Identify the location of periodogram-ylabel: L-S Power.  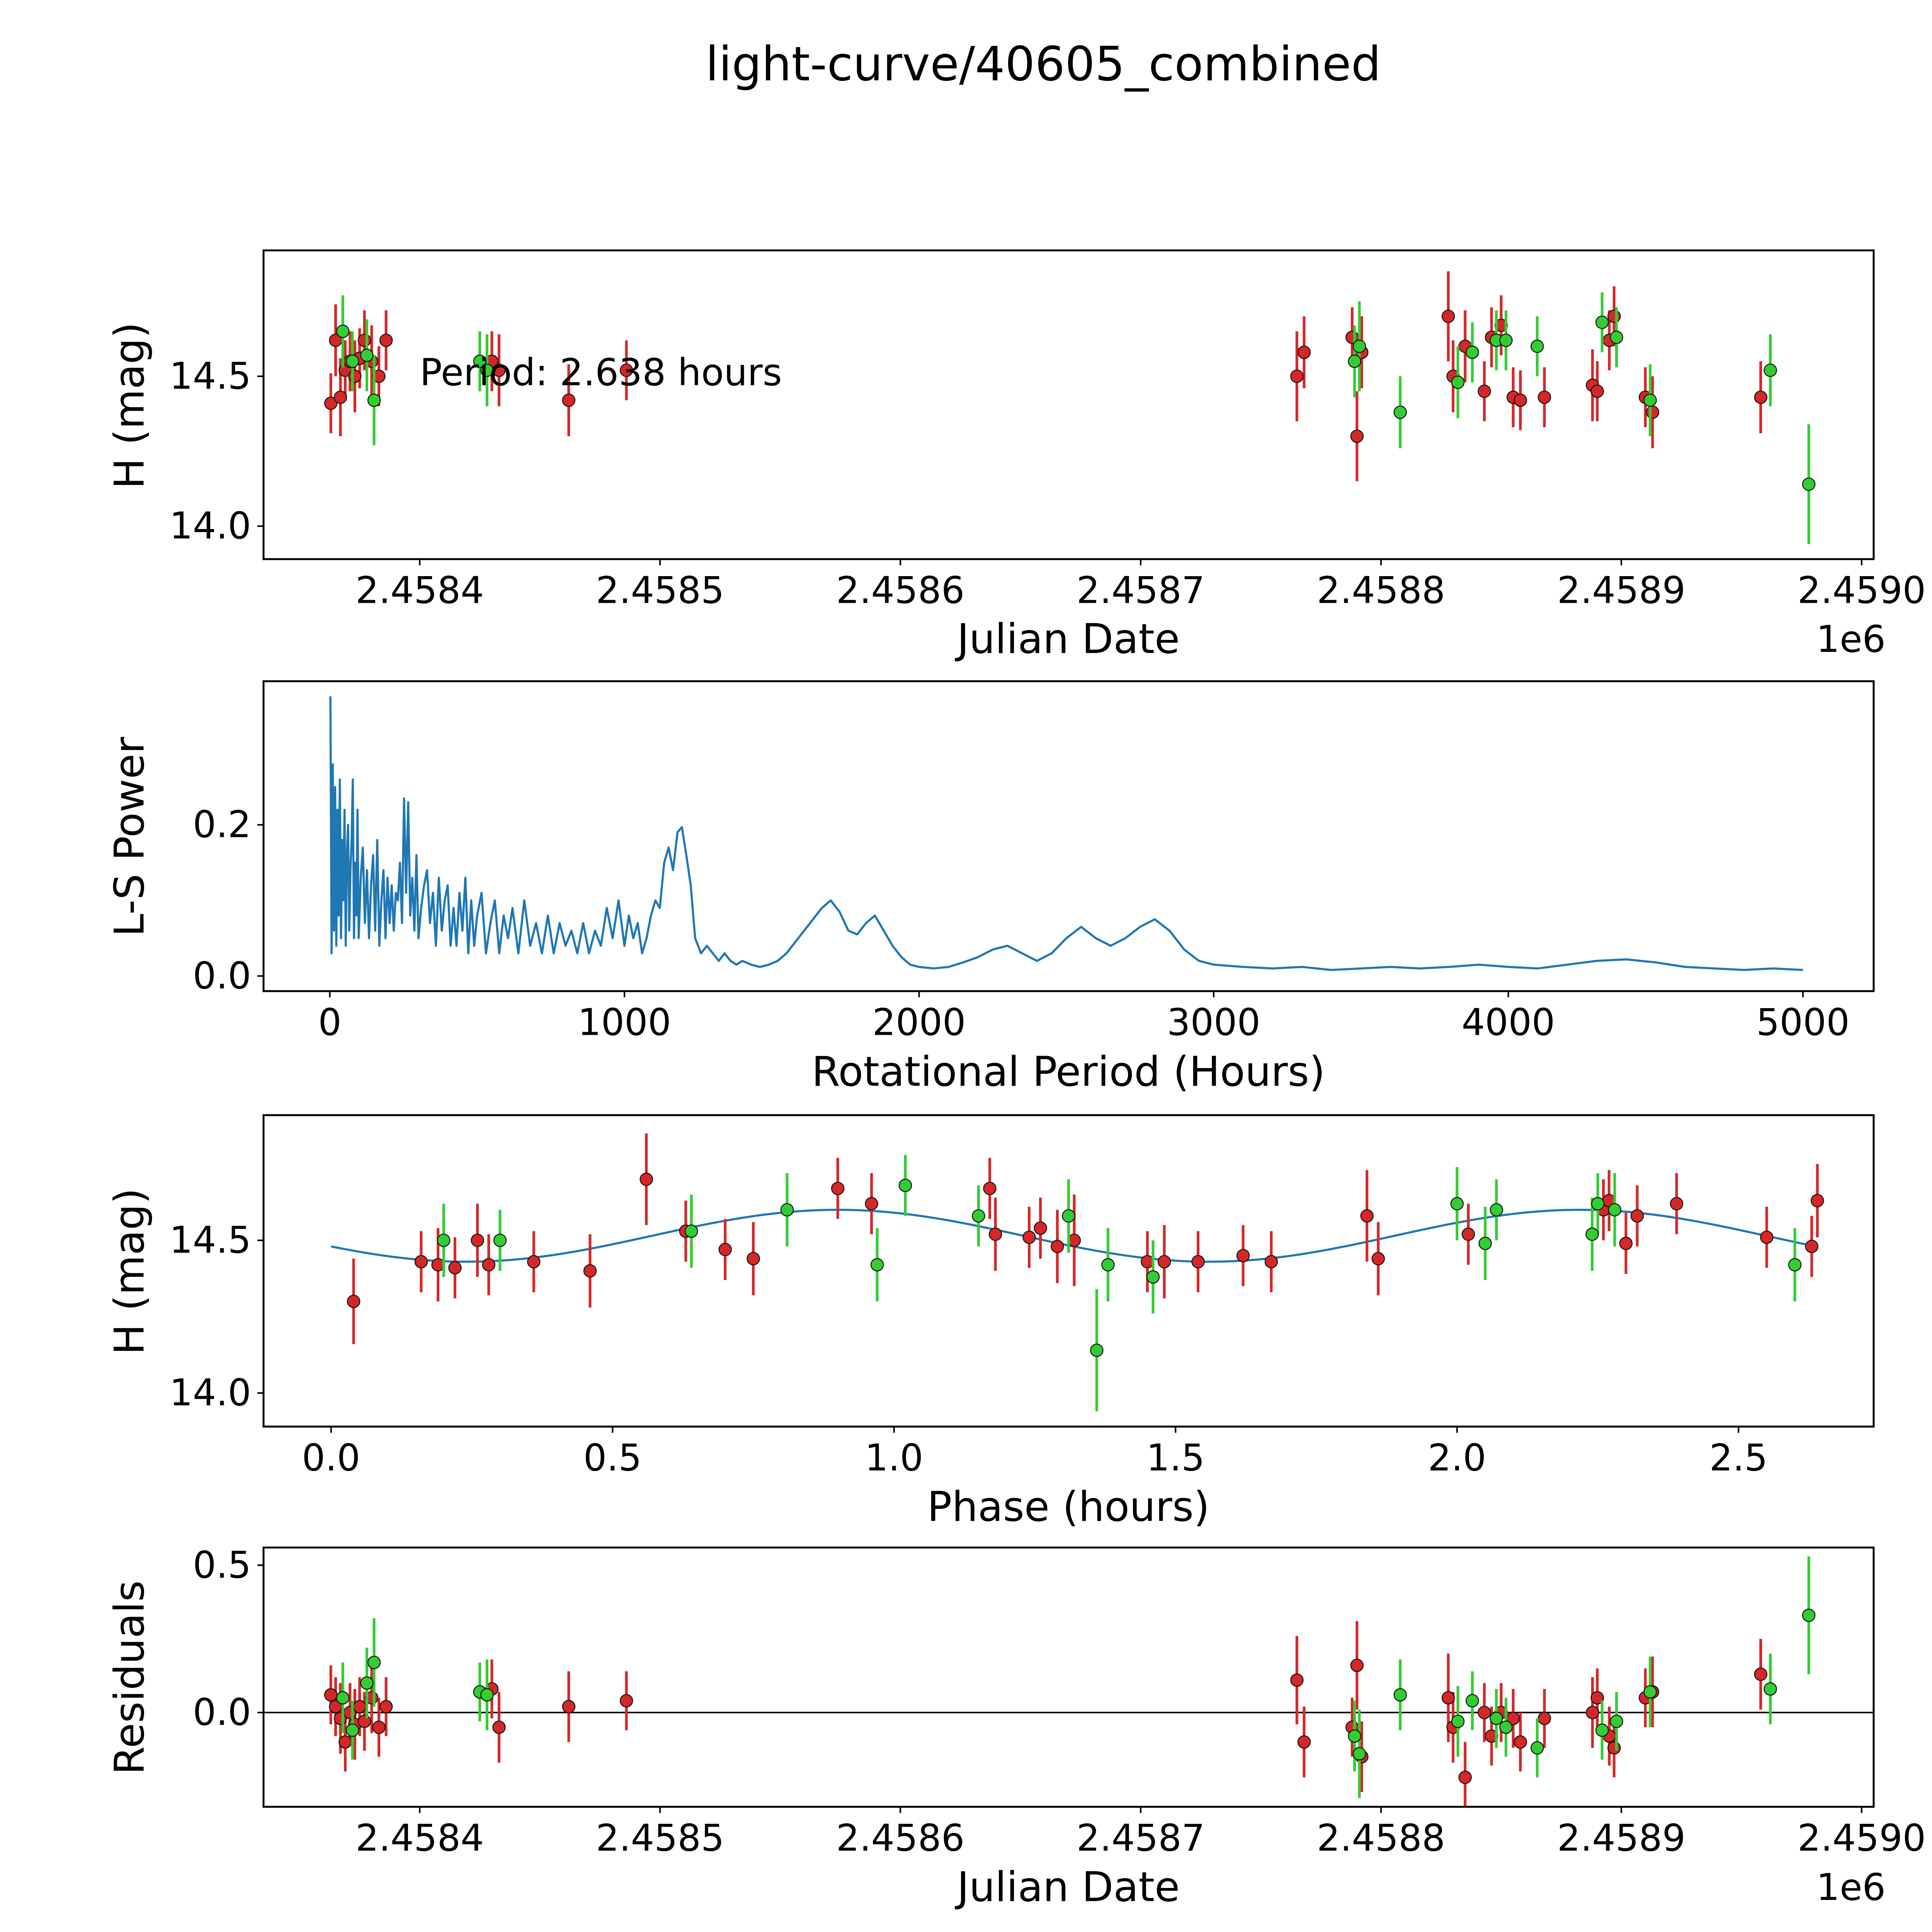
(129, 837).